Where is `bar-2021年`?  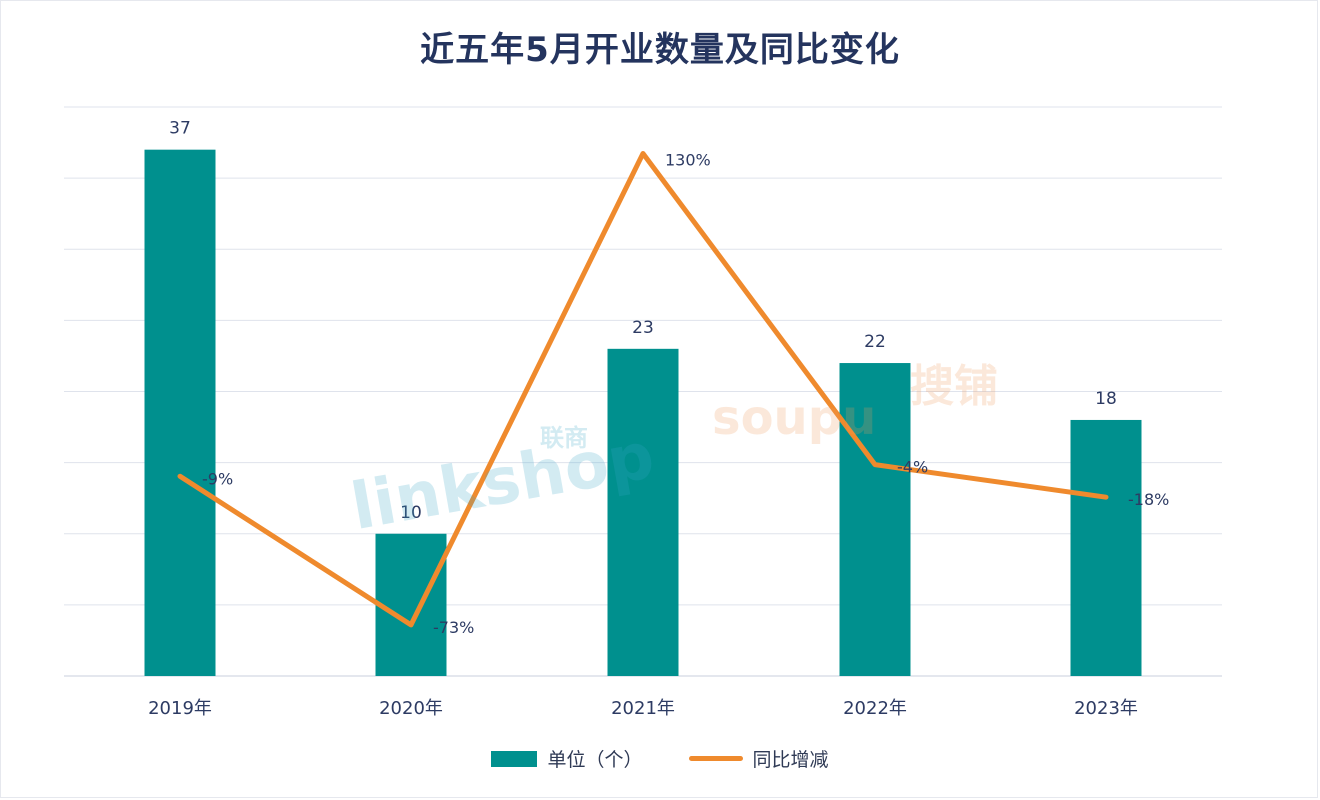
bar-2021年 is located at coordinates (643, 512).